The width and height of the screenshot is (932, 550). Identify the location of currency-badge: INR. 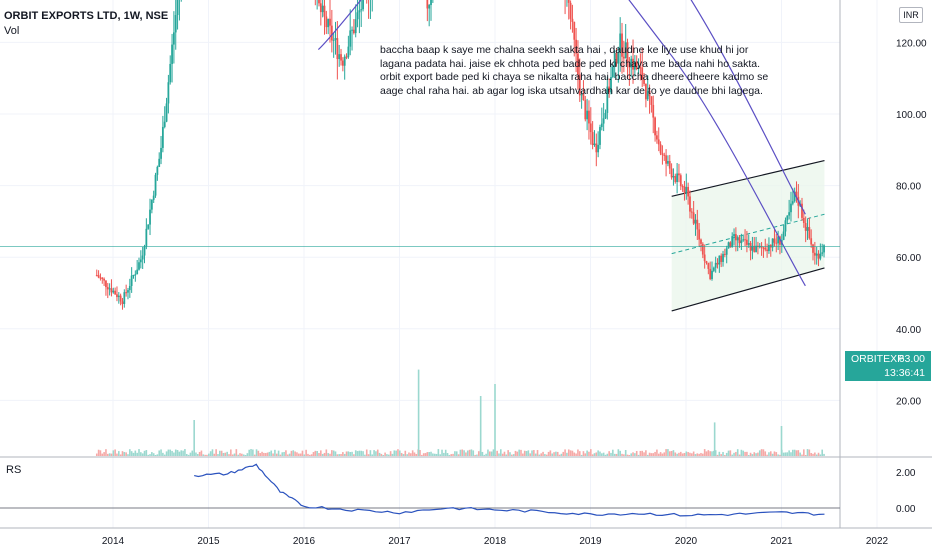
(911, 15).